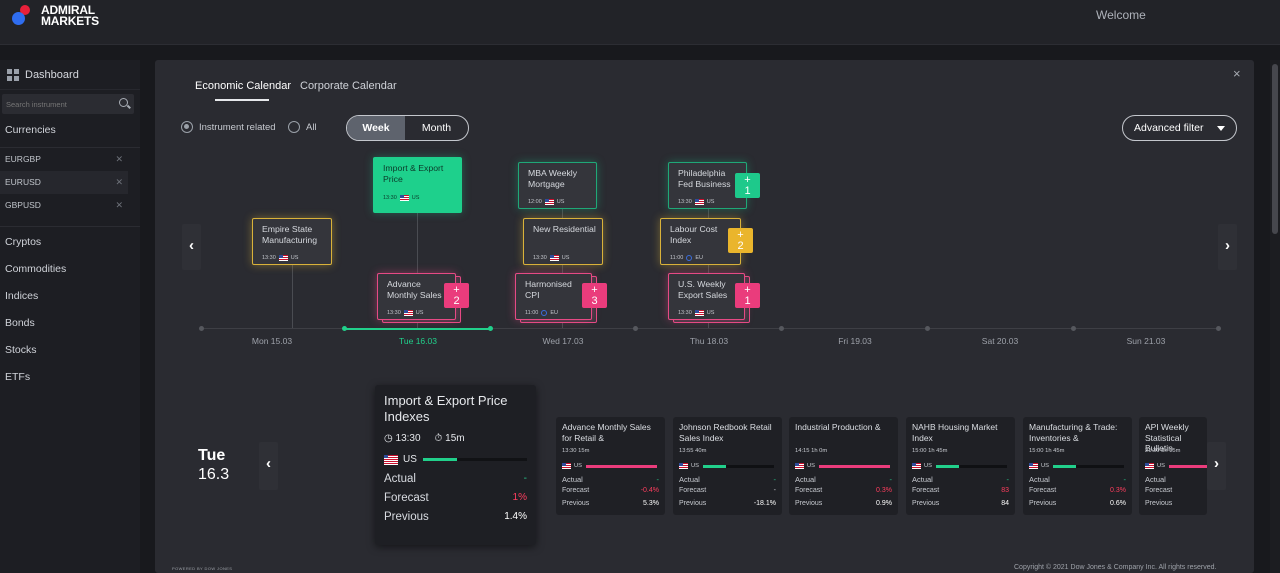 The width and height of the screenshot is (1280, 573). What do you see at coordinates (64, 159) in the screenshot?
I see `currency-pair-item: EURGBP ✕` at bounding box center [64, 159].